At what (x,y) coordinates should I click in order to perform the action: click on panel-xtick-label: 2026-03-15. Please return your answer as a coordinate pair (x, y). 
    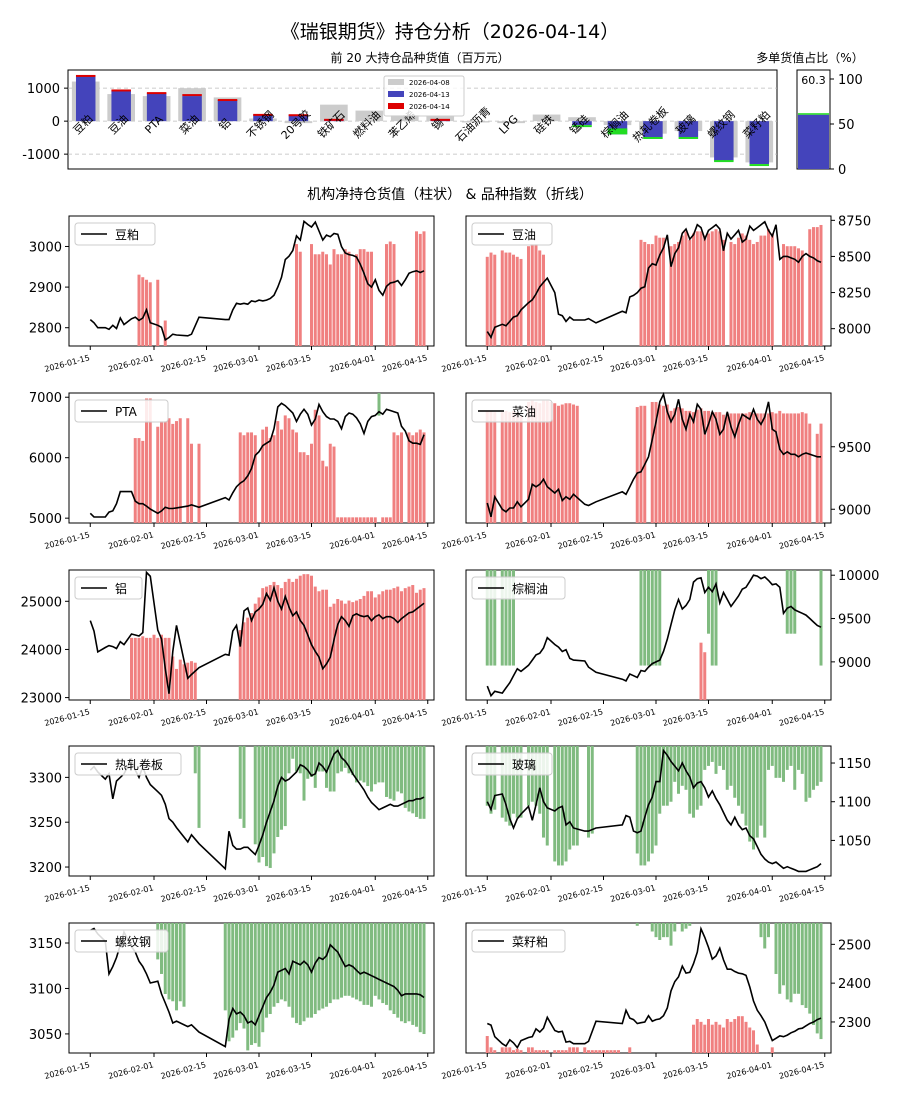
    Looking at the image, I should click on (288, 363).